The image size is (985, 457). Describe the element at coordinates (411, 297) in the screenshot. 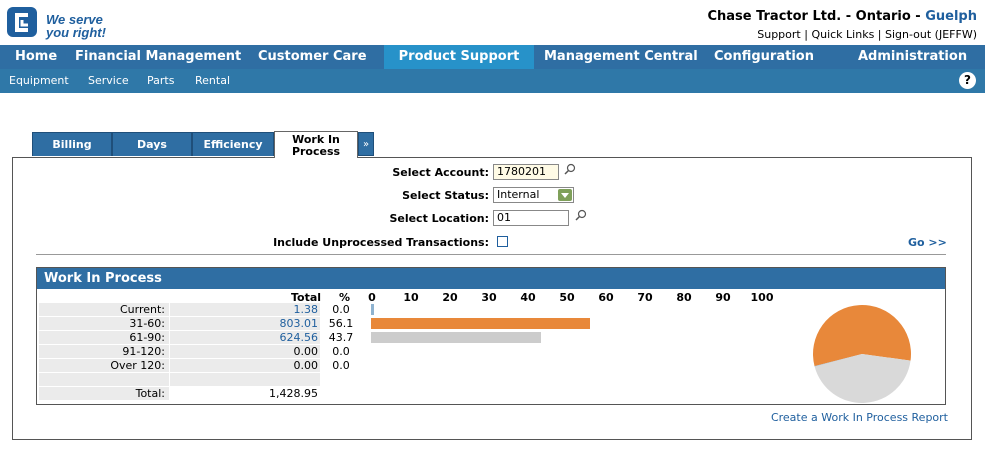

I see `scale-tick-label: 10` at that location.